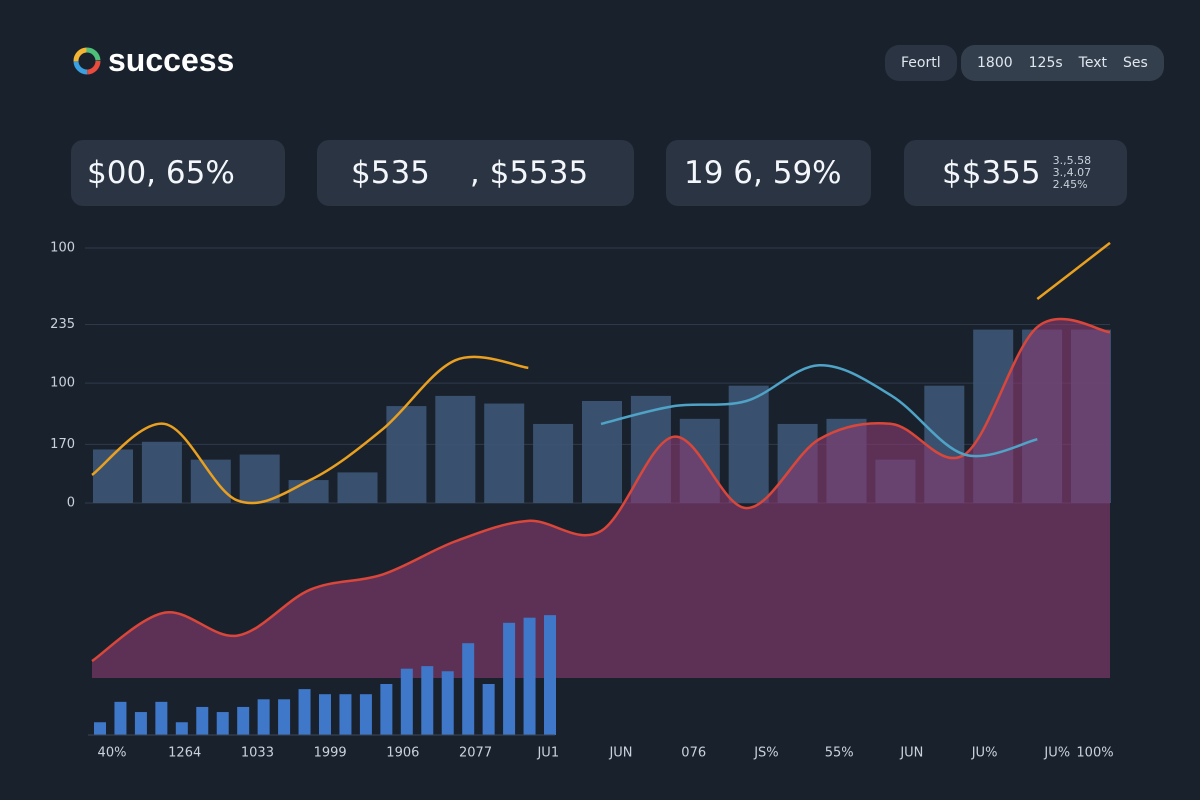 The image size is (1200, 800). Describe the element at coordinates (995, 63) in the screenshot. I see `button: 1800` at that location.